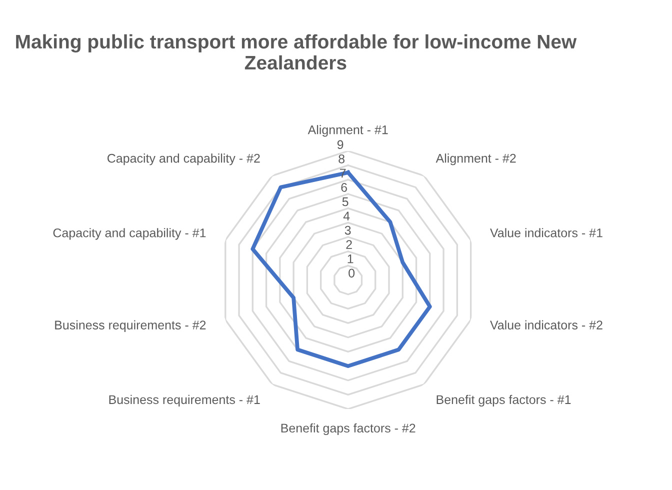  What do you see at coordinates (349, 244) in the screenshot?
I see `y-tick-label: 2` at bounding box center [349, 244].